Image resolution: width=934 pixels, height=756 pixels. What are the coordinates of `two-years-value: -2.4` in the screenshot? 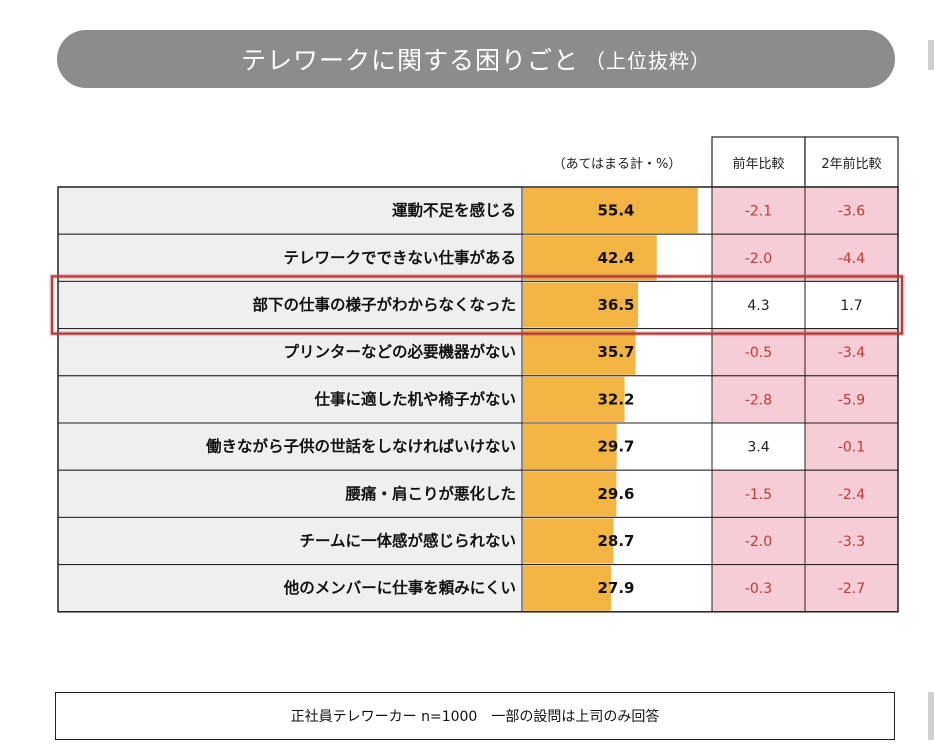 It's located at (851, 495).